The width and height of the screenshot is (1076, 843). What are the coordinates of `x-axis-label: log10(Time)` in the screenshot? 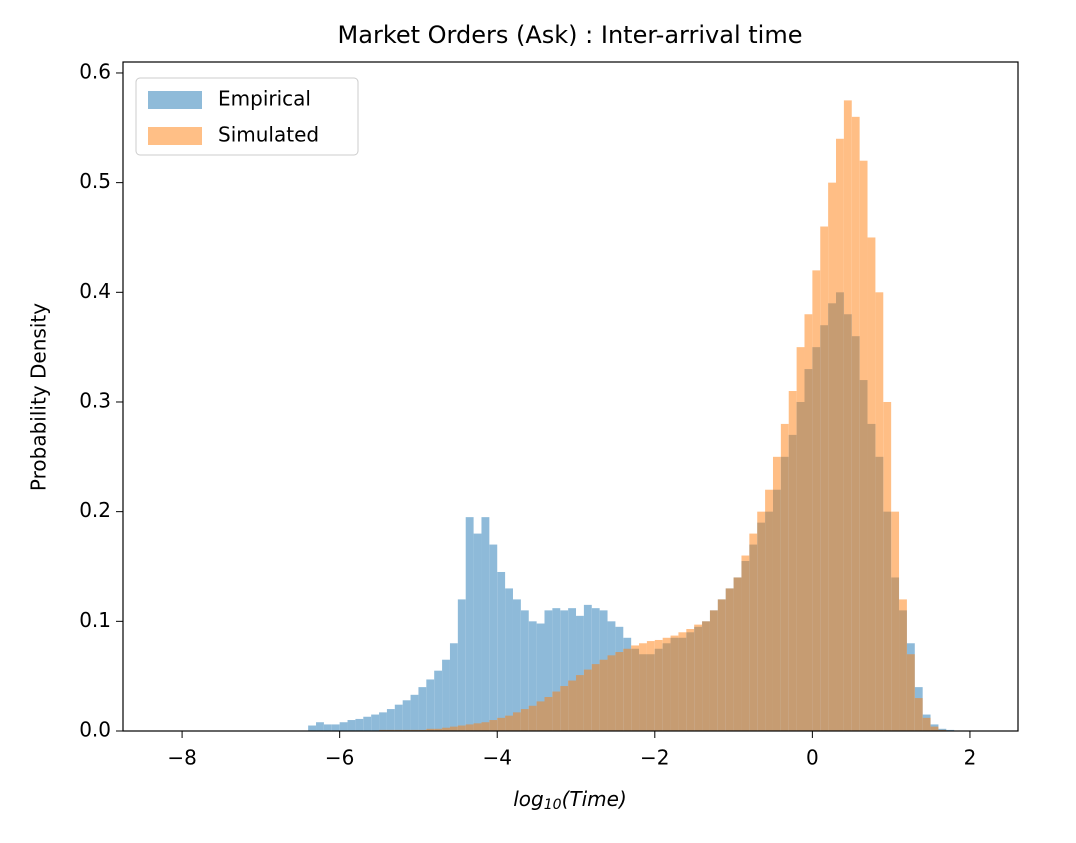 It's located at (570, 800).